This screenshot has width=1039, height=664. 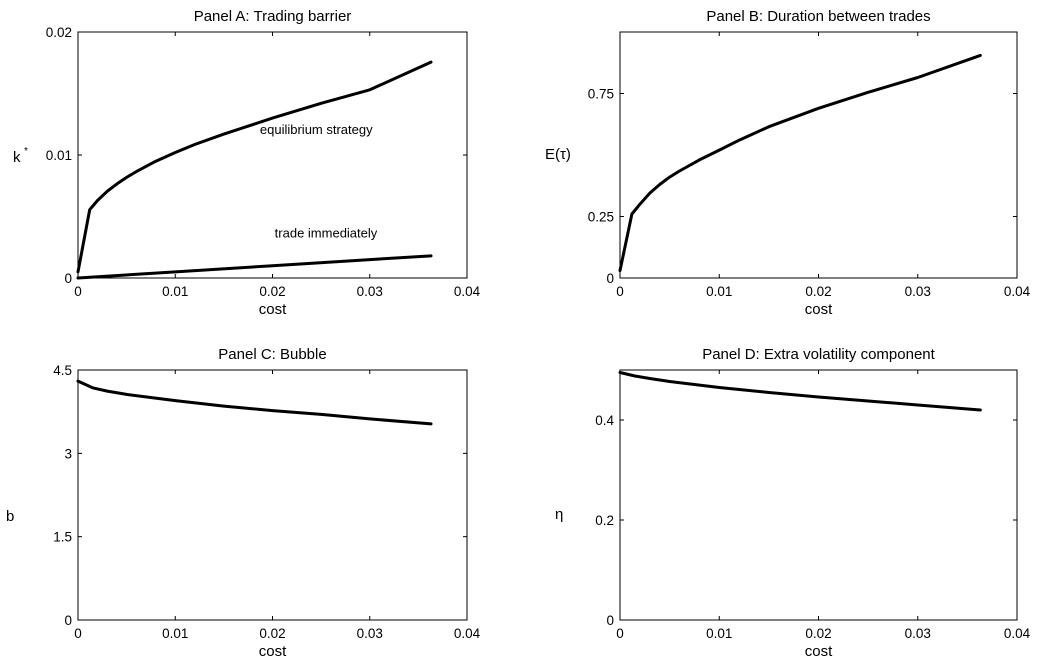 I want to click on y-axis-label-b: E(τ), so click(x=558, y=154).